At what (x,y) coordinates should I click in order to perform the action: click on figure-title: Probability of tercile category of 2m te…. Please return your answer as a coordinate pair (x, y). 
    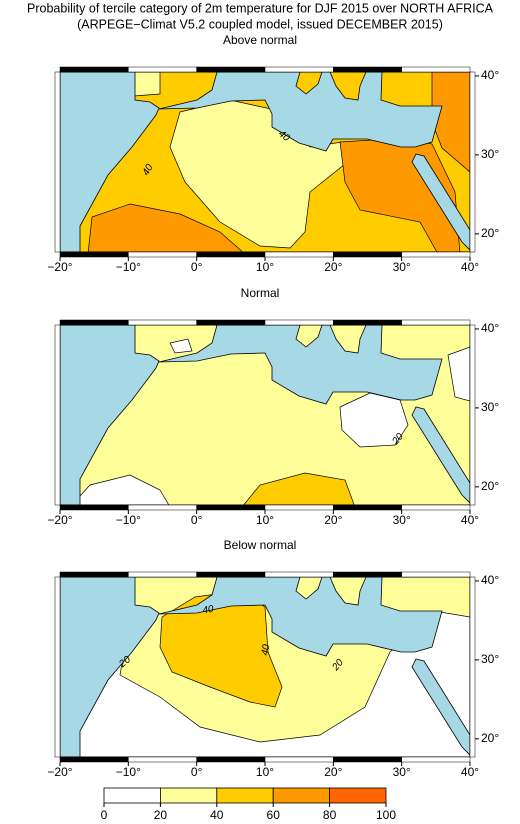
    Looking at the image, I should click on (260, 8).